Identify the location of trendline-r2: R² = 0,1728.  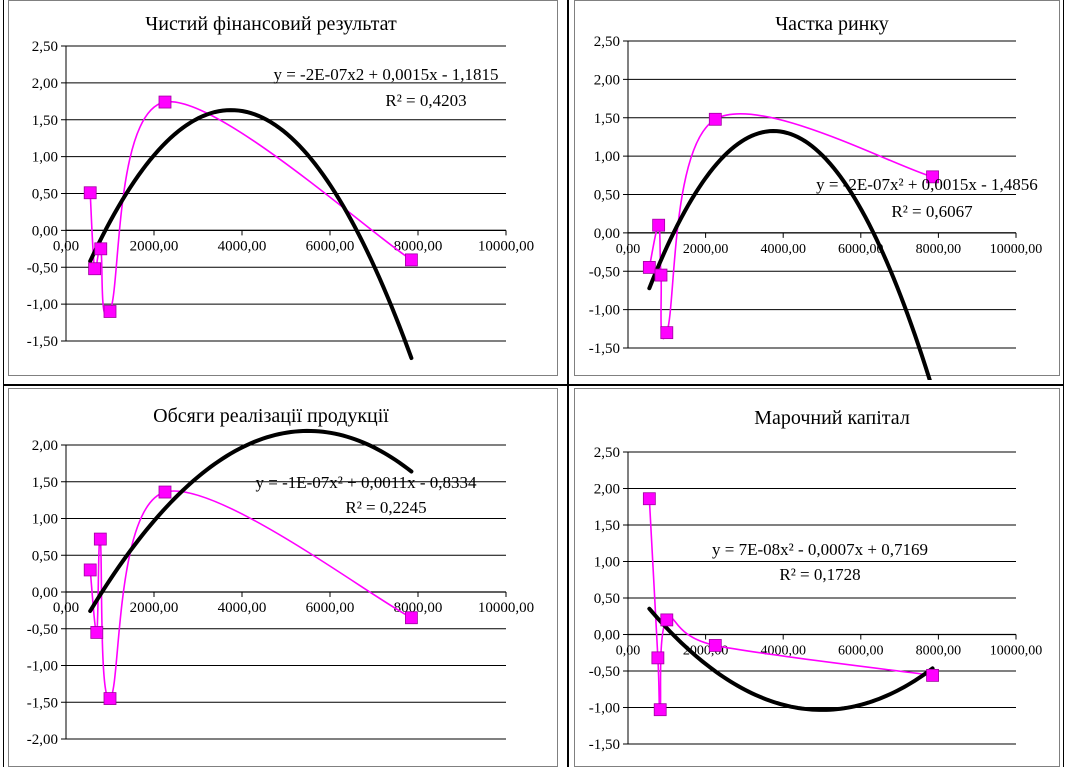
(819, 574).